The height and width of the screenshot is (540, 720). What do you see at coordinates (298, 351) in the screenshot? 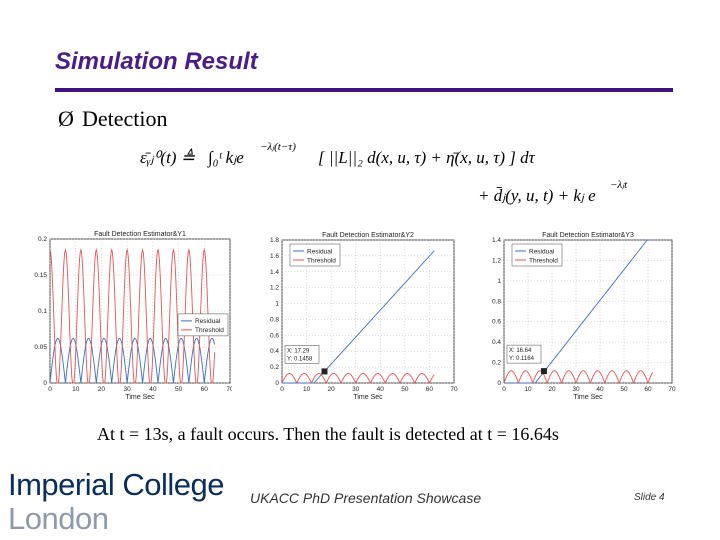
I see `datatip-x-label: X: 17.29` at bounding box center [298, 351].